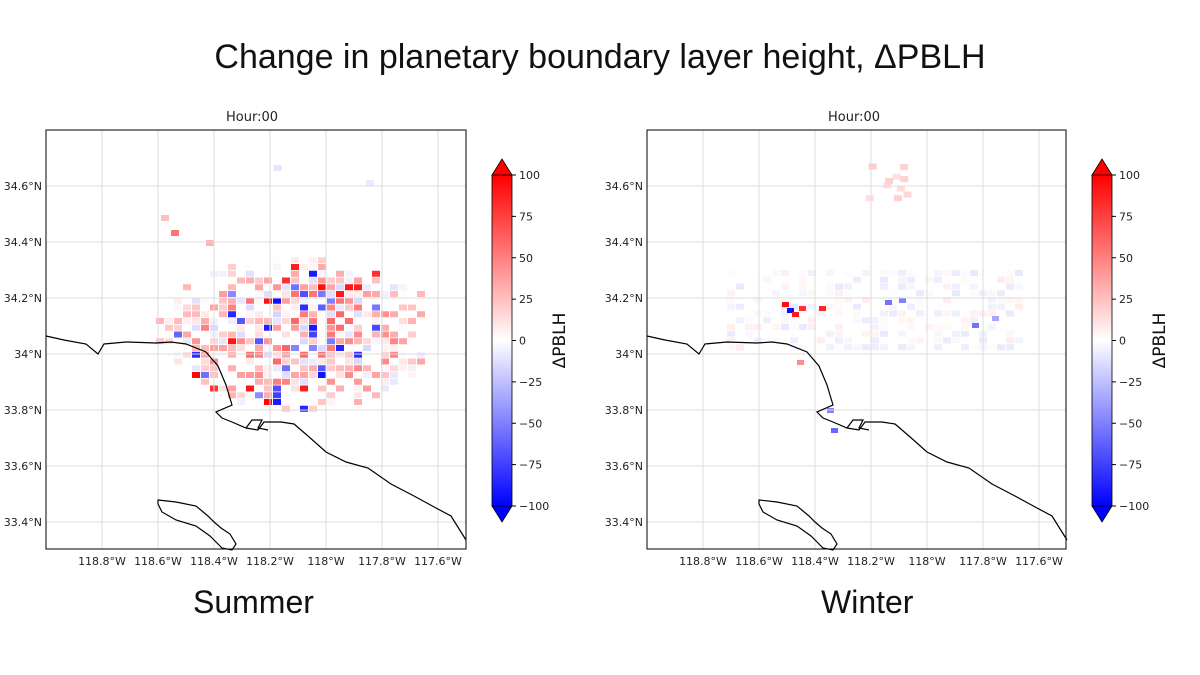 This screenshot has width=1200, height=675. I want to click on longitude-tick-label: 117.8°W, so click(983, 561).